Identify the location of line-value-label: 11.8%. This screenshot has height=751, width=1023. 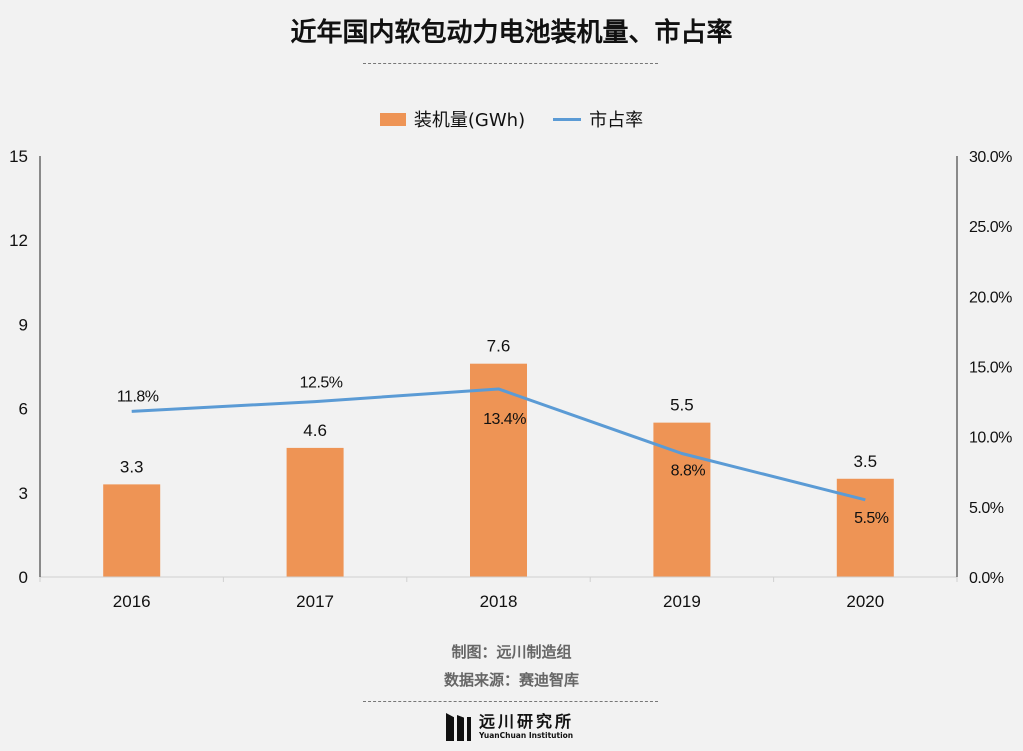
(138, 396).